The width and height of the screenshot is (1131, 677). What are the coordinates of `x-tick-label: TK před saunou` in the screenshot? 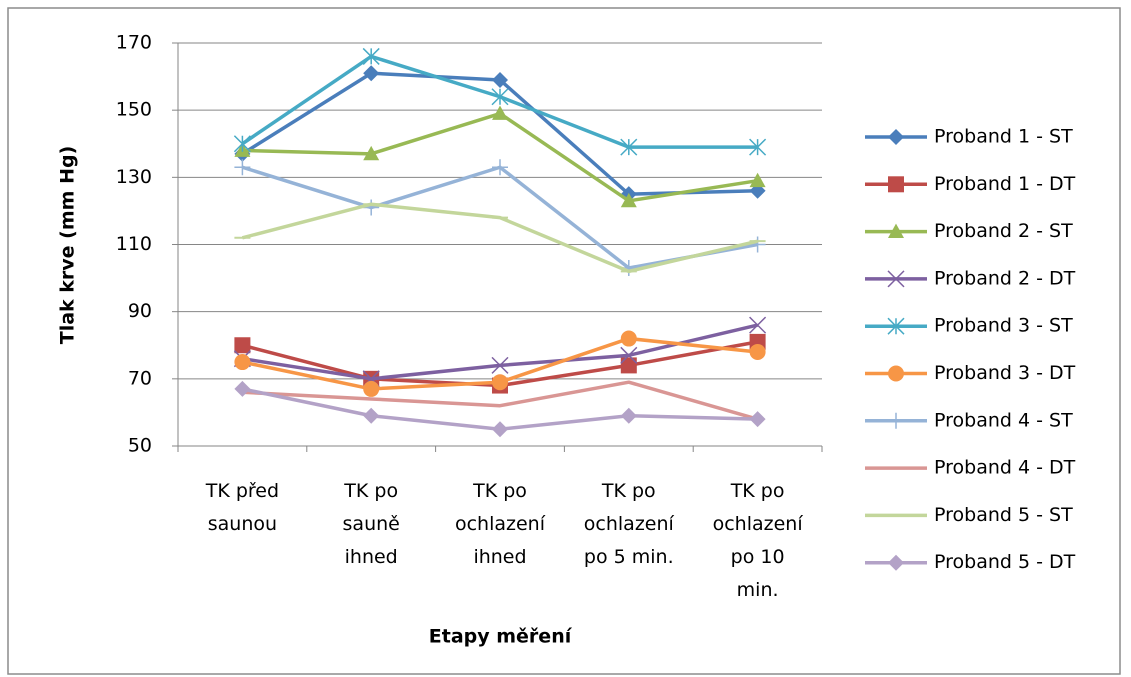 It's located at (242, 507).